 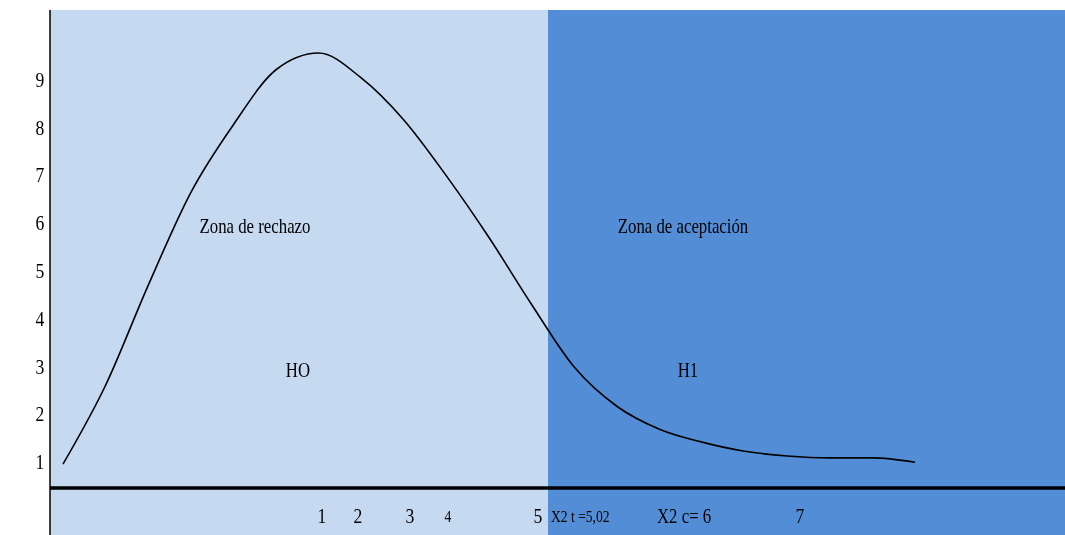 I want to click on y-tick-label: 8, so click(x=40, y=126).